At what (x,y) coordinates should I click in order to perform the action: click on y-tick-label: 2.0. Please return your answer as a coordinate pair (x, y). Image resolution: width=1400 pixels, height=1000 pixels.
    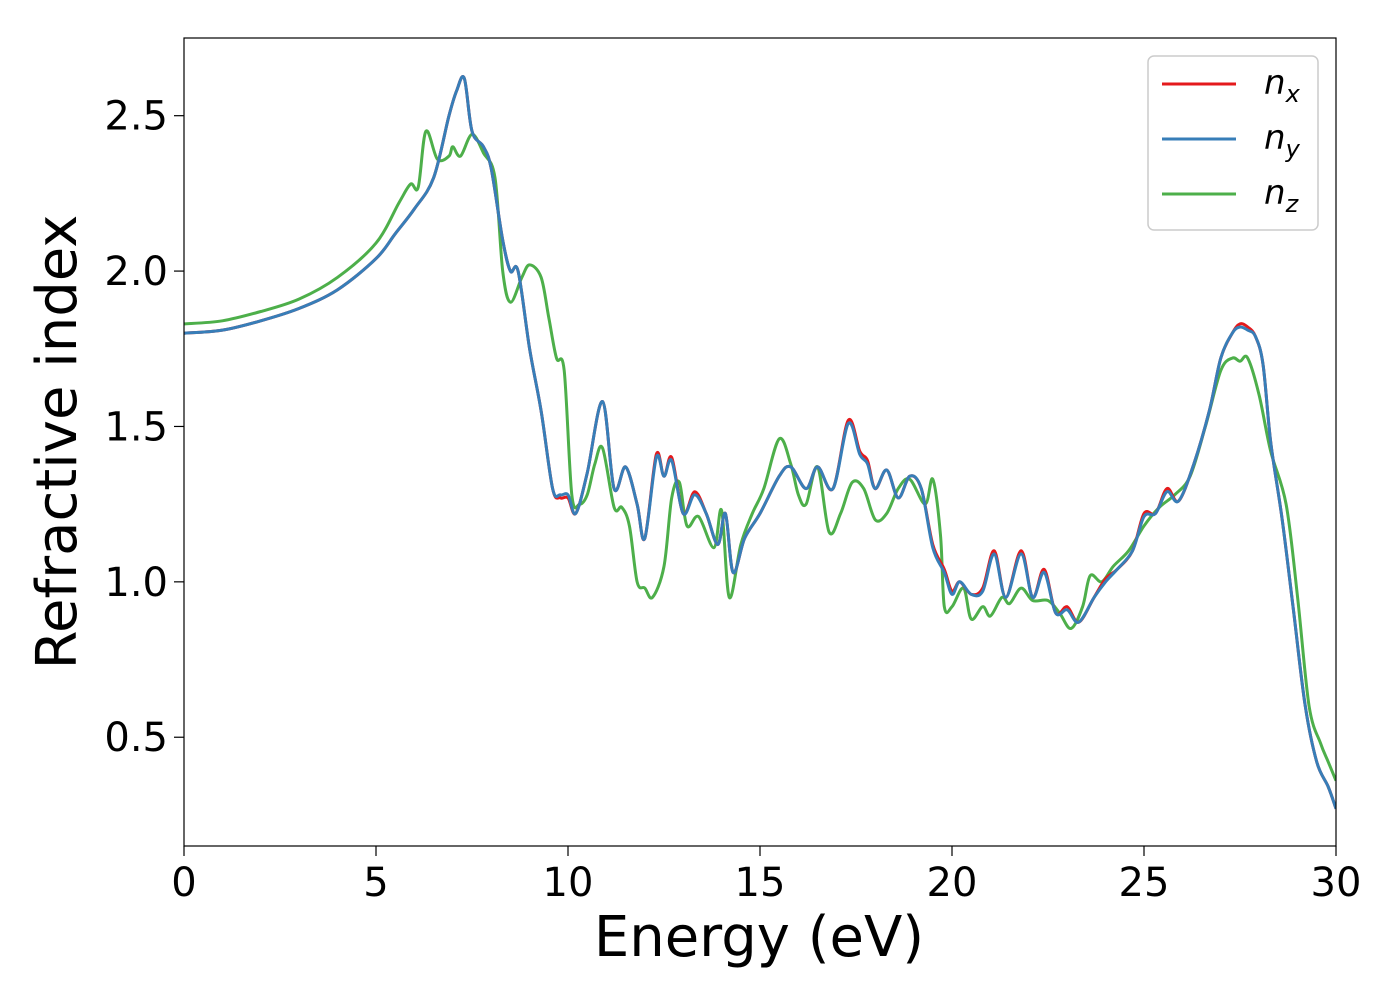
    Looking at the image, I should click on (136, 272).